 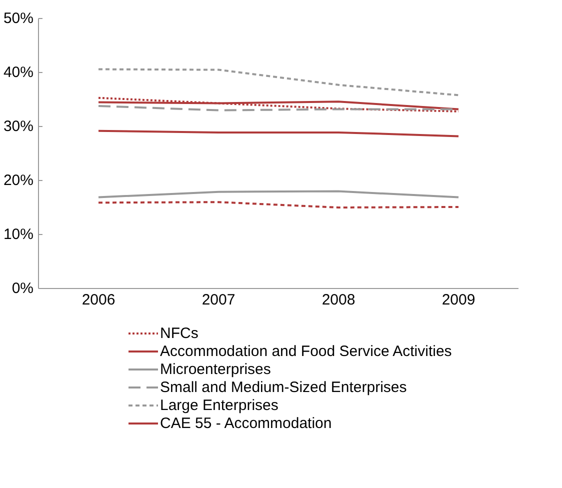 I want to click on x-tick-label: 2008, so click(x=339, y=300).